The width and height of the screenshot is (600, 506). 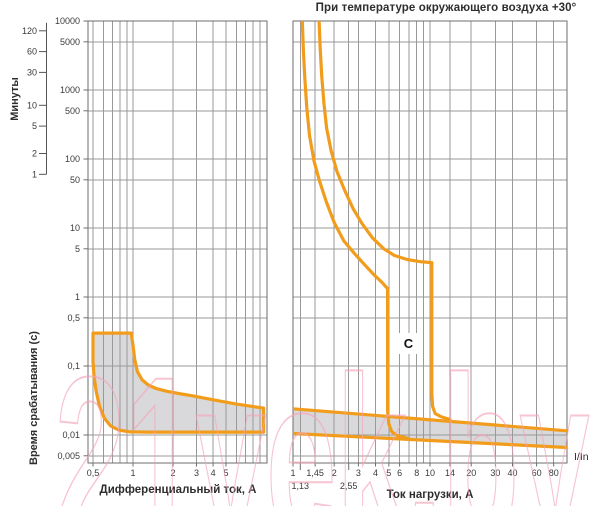 I want to click on x-tick-label: 6, so click(x=399, y=473).